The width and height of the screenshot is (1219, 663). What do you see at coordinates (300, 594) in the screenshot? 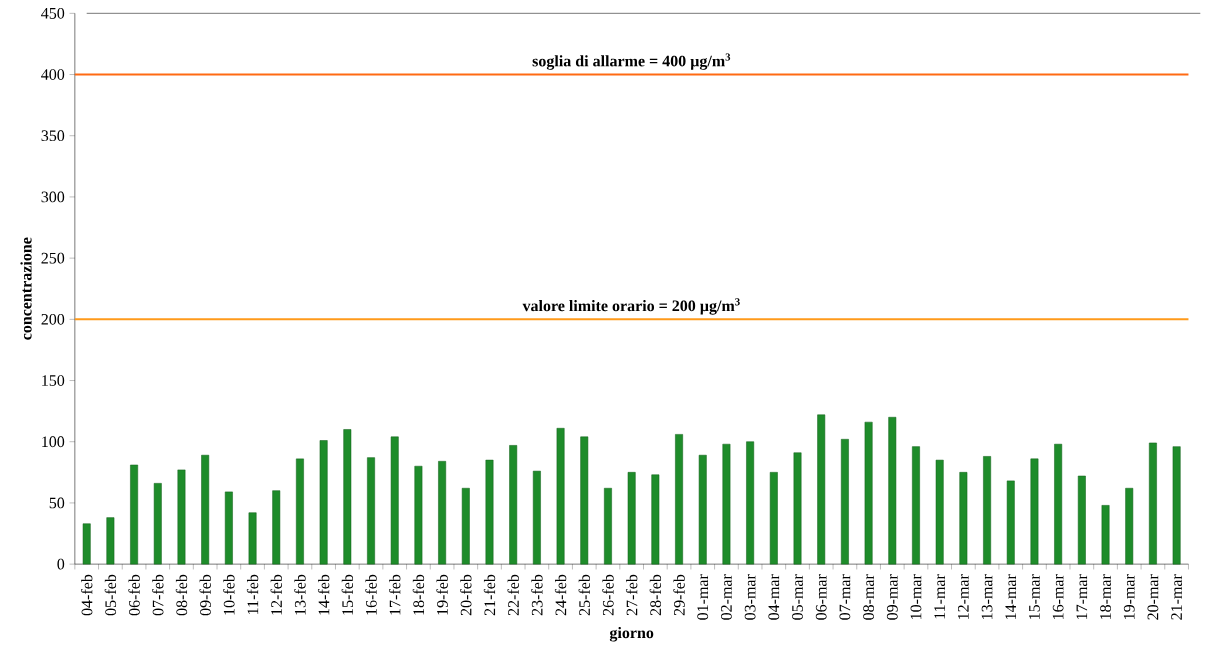
I see `x-tick-label: 13-feb` at bounding box center [300, 594].